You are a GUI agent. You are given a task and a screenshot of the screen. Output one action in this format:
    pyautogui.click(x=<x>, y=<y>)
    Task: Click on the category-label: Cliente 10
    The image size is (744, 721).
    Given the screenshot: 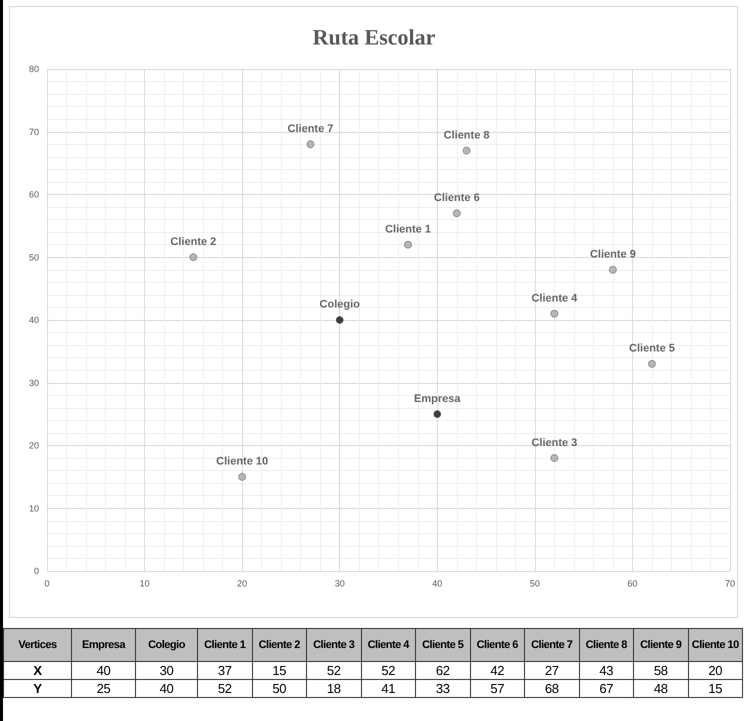 What is the action you would take?
    pyautogui.click(x=715, y=645)
    